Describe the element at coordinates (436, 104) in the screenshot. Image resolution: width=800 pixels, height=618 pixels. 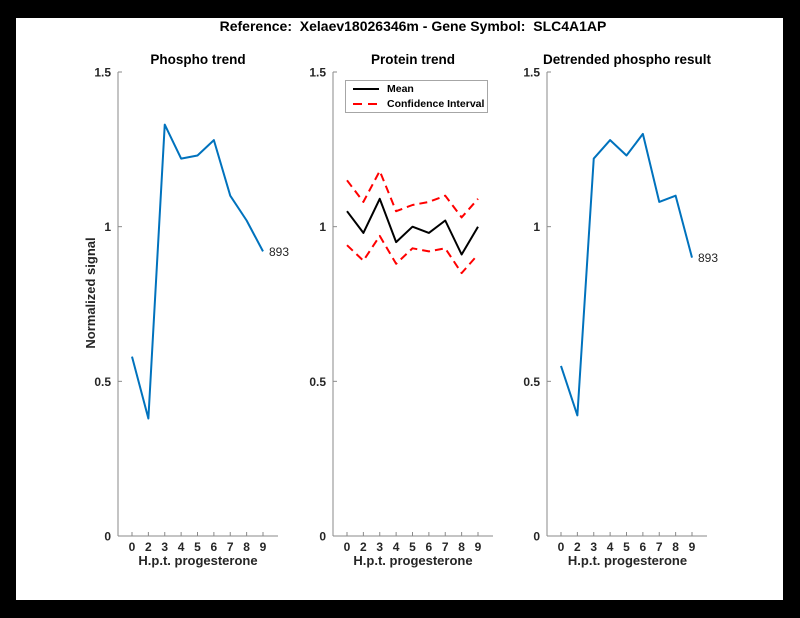
I see `legend-label-confidence-interval: Confidence Interval` at that location.